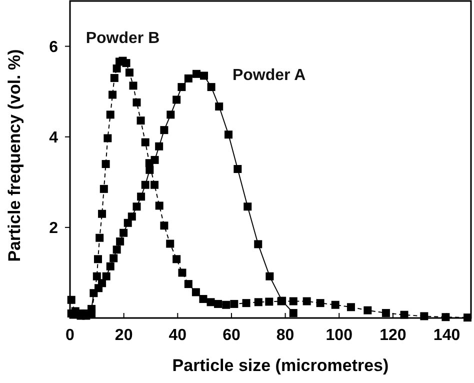 This screenshot has height=383, width=474. Describe the element at coordinates (53, 137) in the screenshot. I see `y-tick-label: 4` at that location.